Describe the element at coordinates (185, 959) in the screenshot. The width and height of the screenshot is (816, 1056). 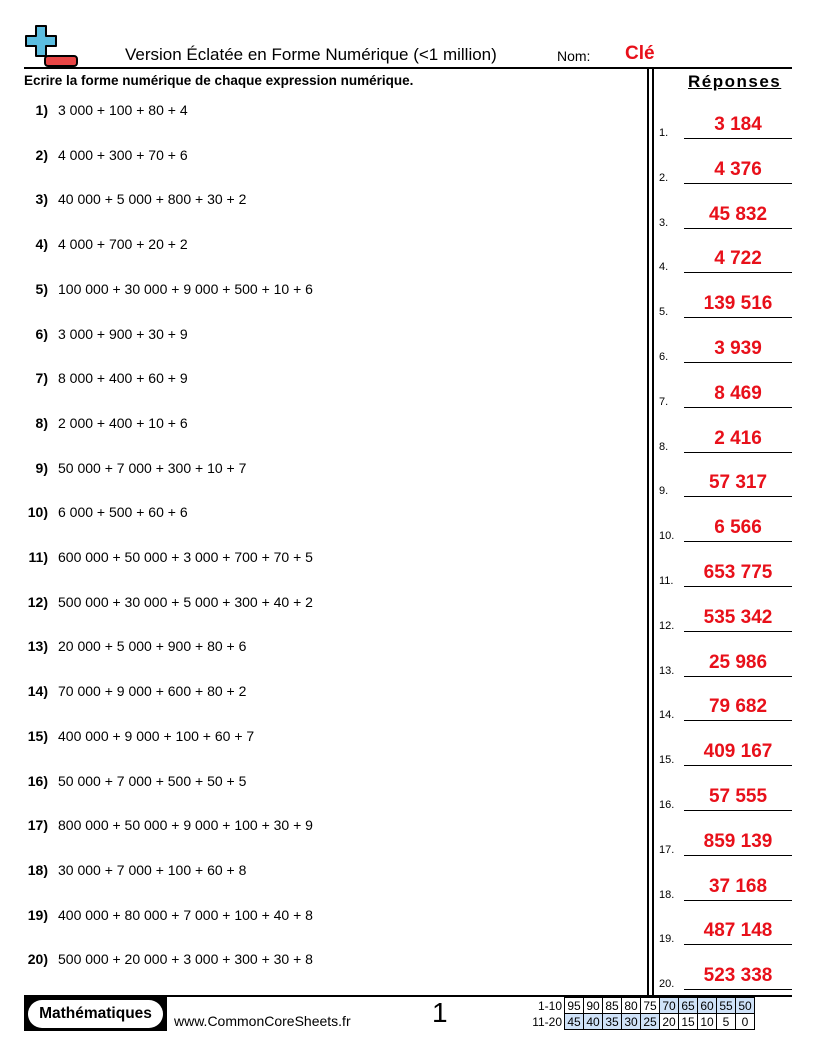
I see `problem-expression: 500 000 + 20 000 + 3 000 + 300 + 30 + 8` at that location.